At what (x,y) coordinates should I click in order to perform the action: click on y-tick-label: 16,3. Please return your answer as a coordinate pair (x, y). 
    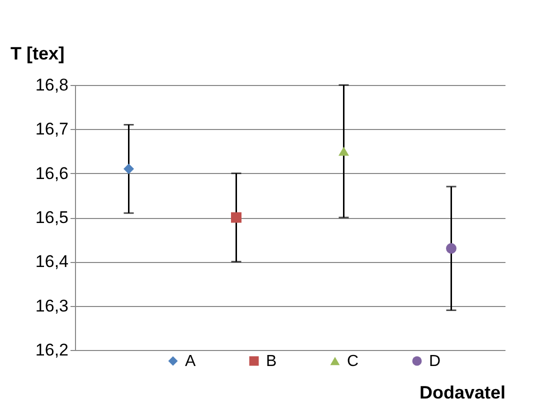
    Looking at the image, I should click on (51, 306).